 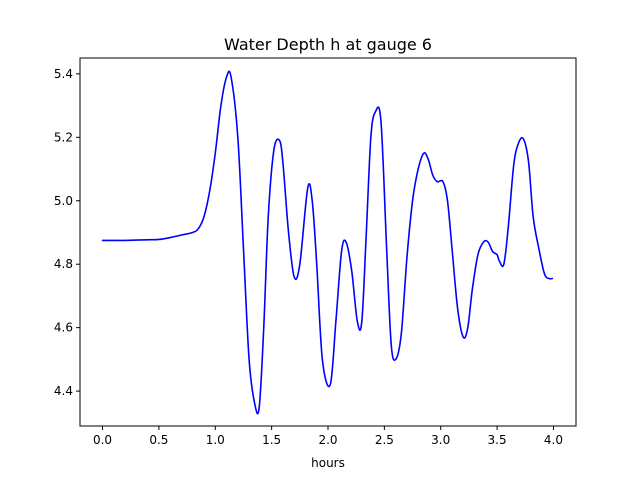 What do you see at coordinates (102, 440) in the screenshot?
I see `x-tick-label: 0.0` at bounding box center [102, 440].